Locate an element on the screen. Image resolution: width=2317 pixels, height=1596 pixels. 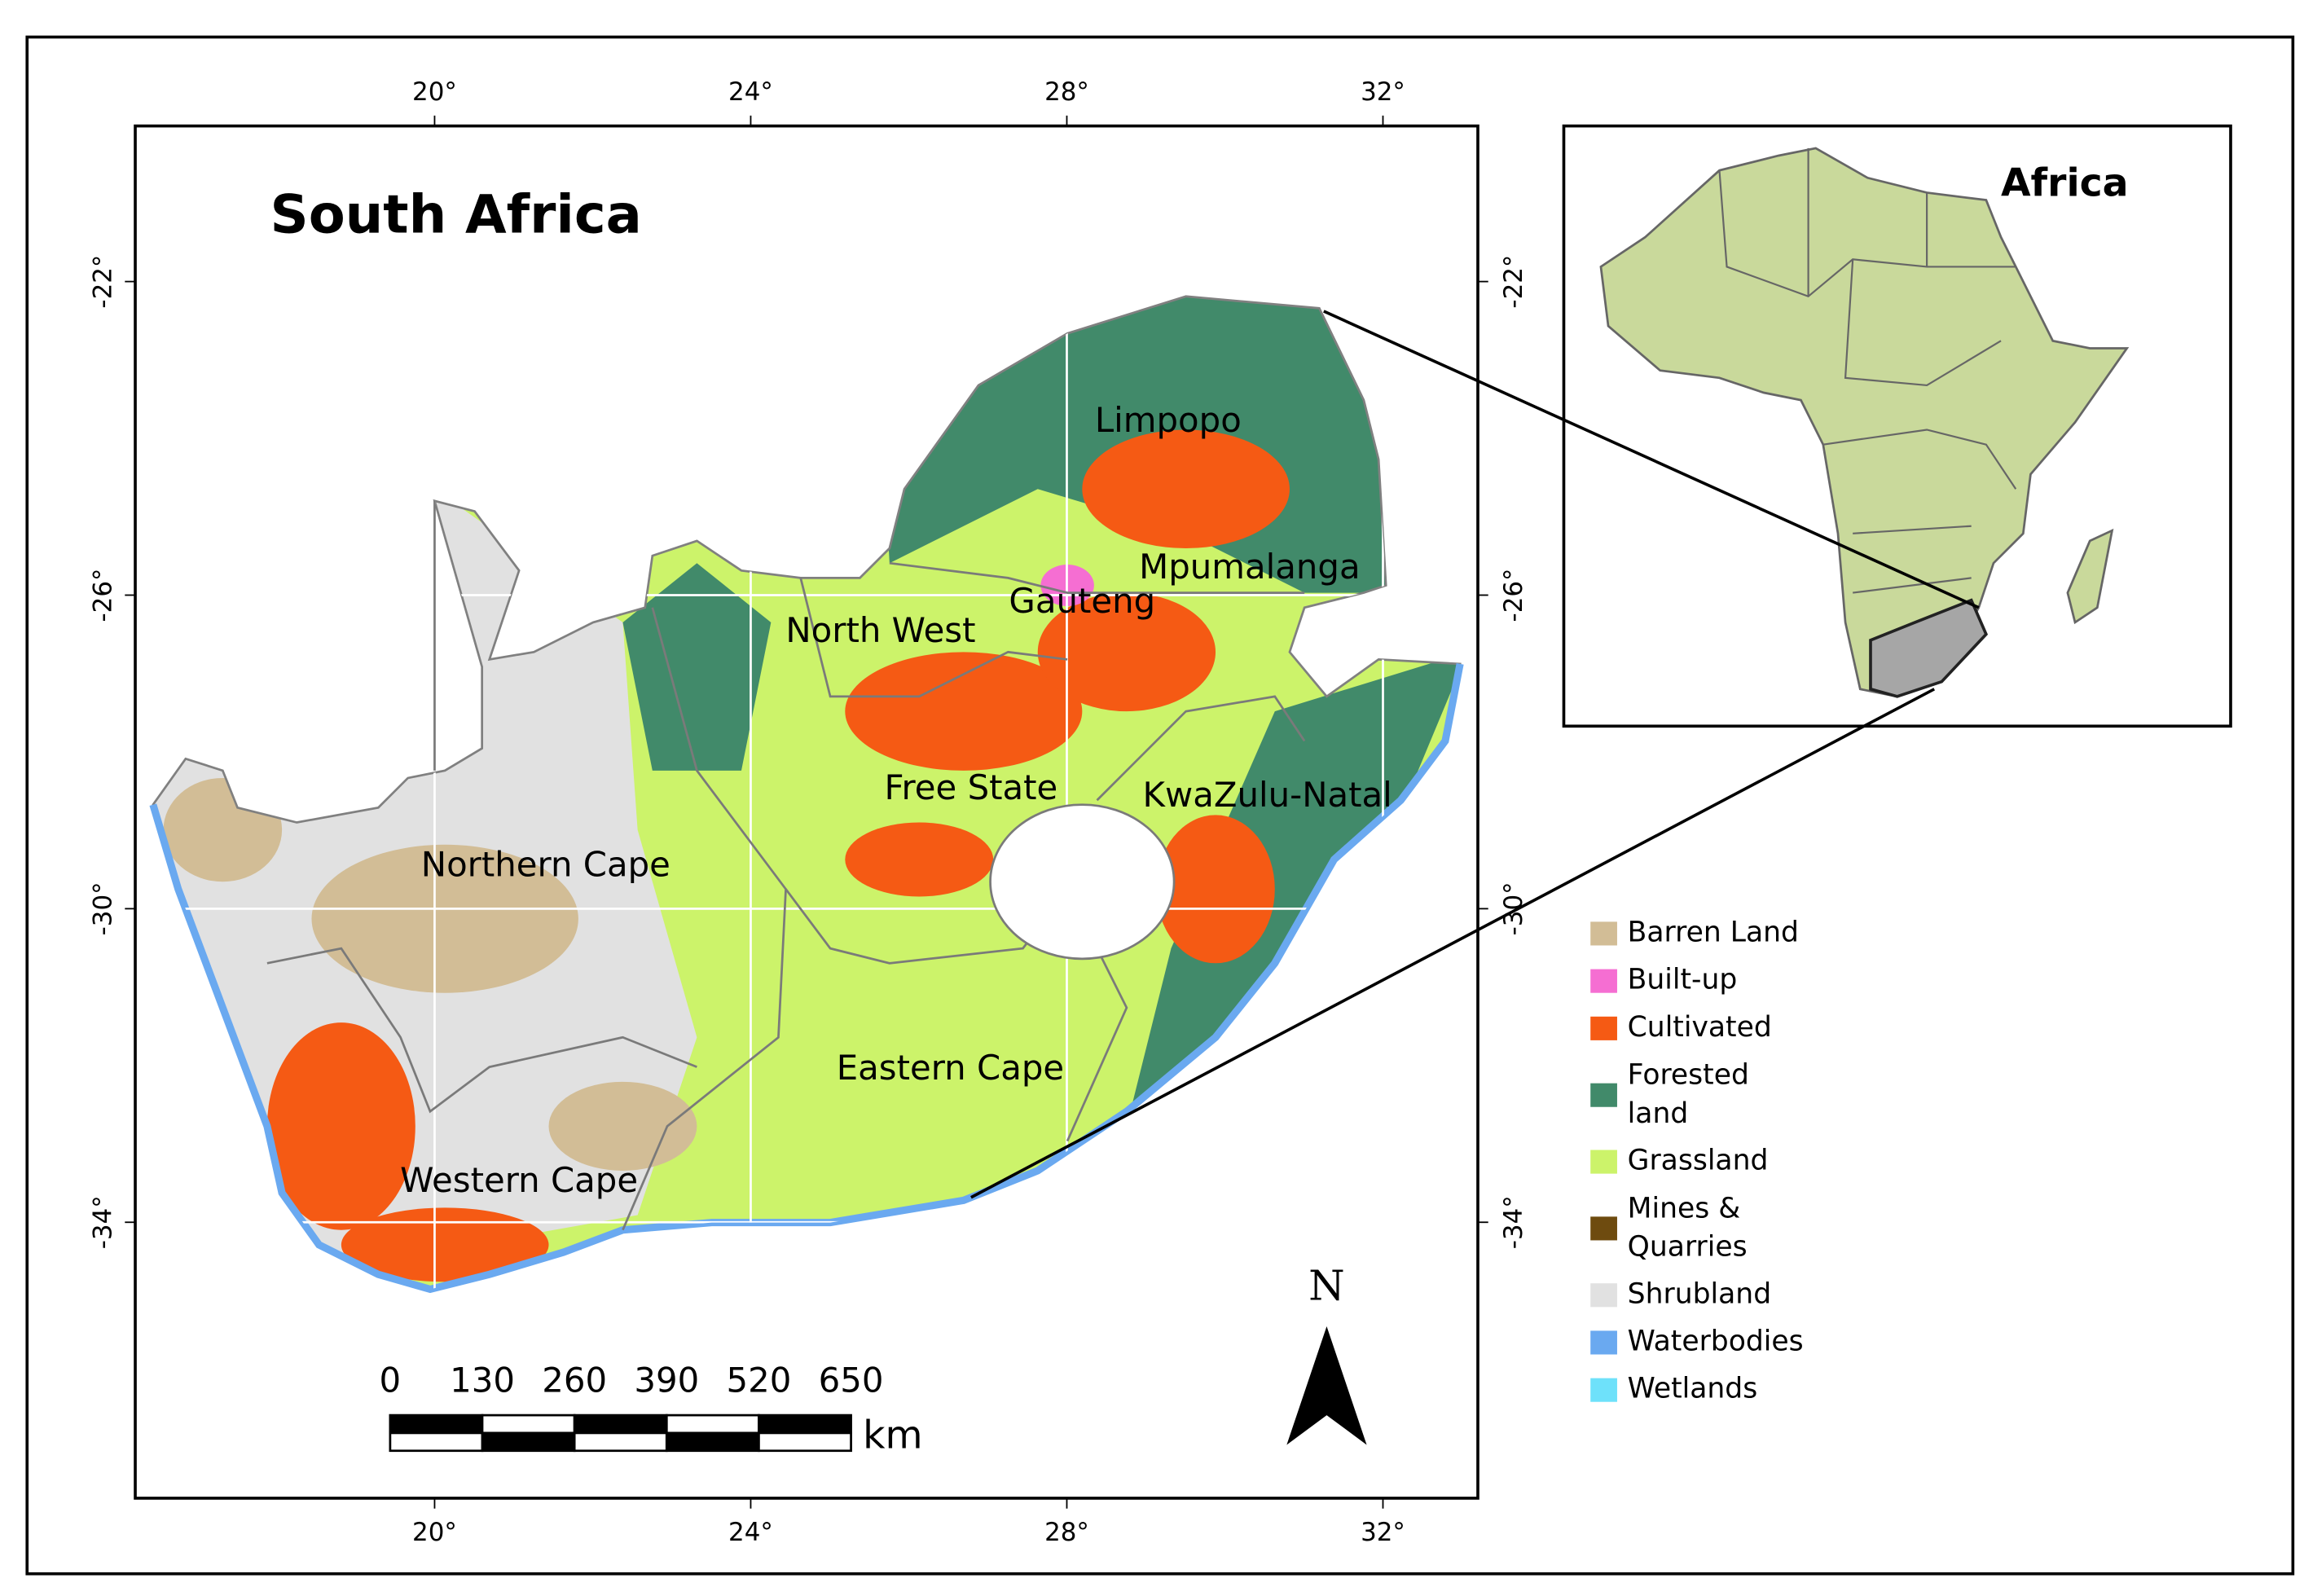
province-label: KwaZulu-Natal is located at coordinates (1267, 795).